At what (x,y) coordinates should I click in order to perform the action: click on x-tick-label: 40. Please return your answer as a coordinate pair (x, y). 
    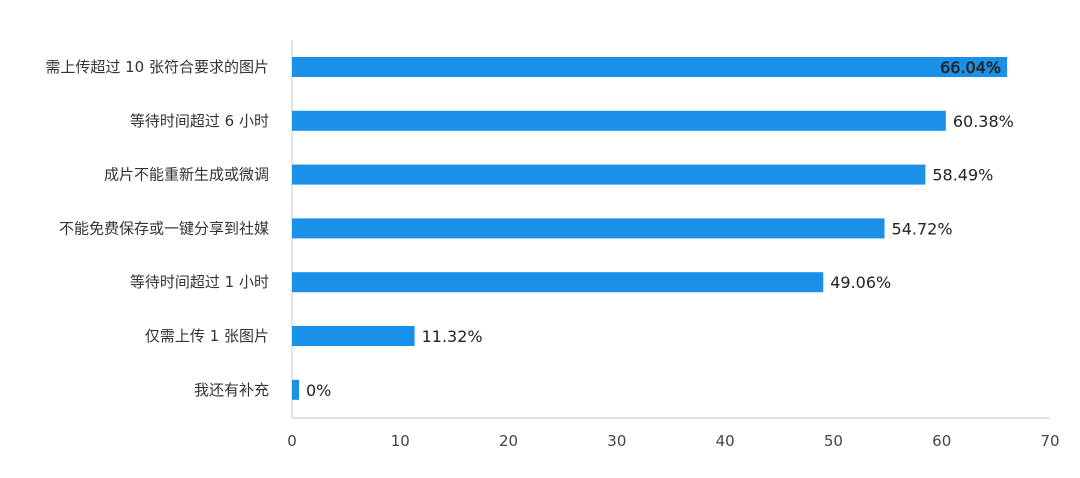
    Looking at the image, I should click on (725, 441).